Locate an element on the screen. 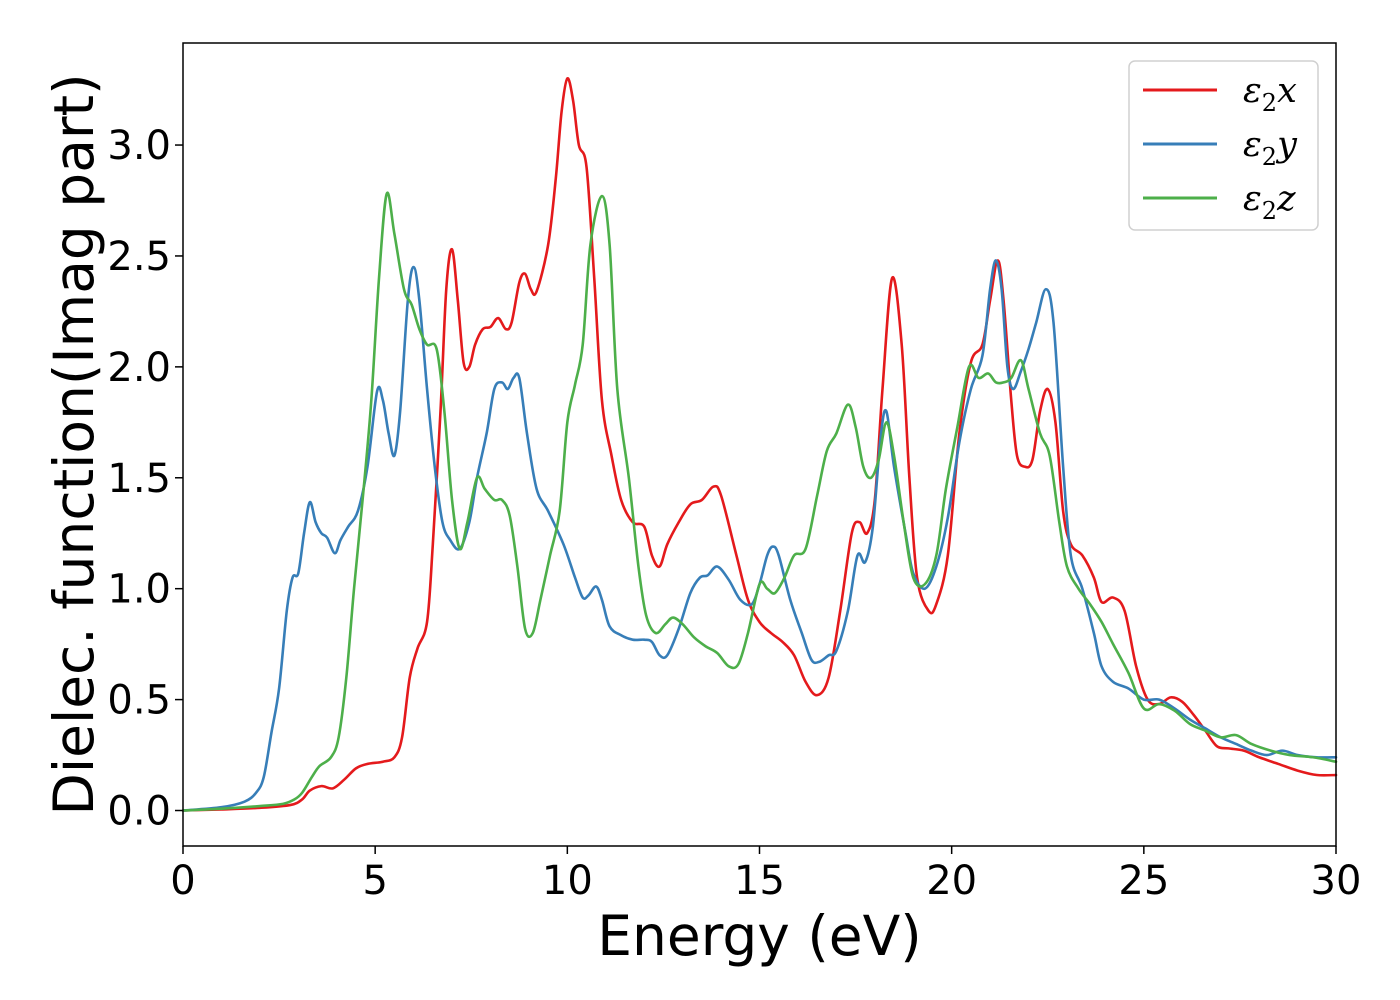 The image size is (1400, 1000). legend: ε2x ε2y ε2z is located at coordinates (1223, 145).